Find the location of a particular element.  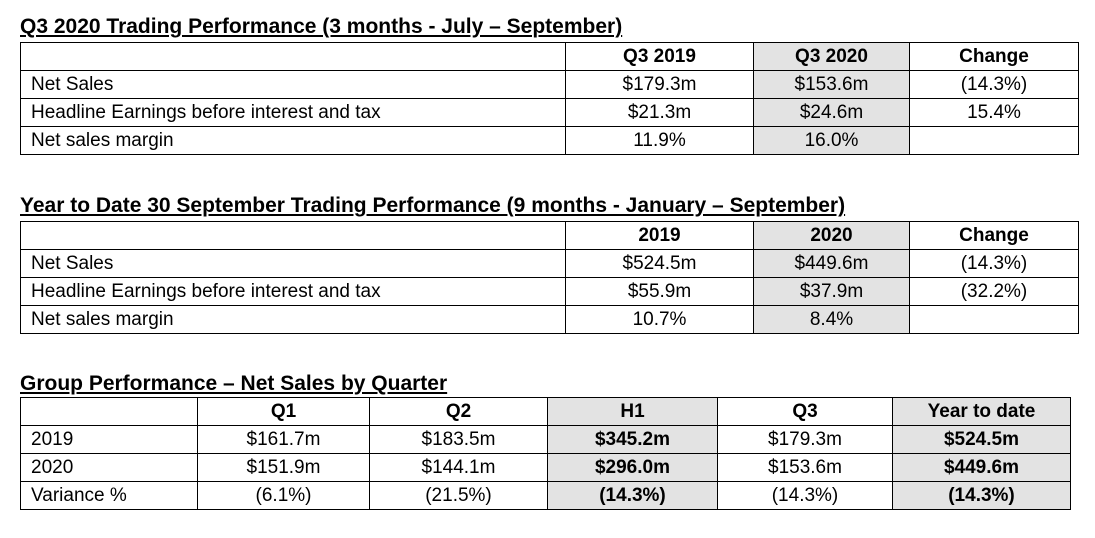

cell-change: (32.2%) is located at coordinates (994, 291).